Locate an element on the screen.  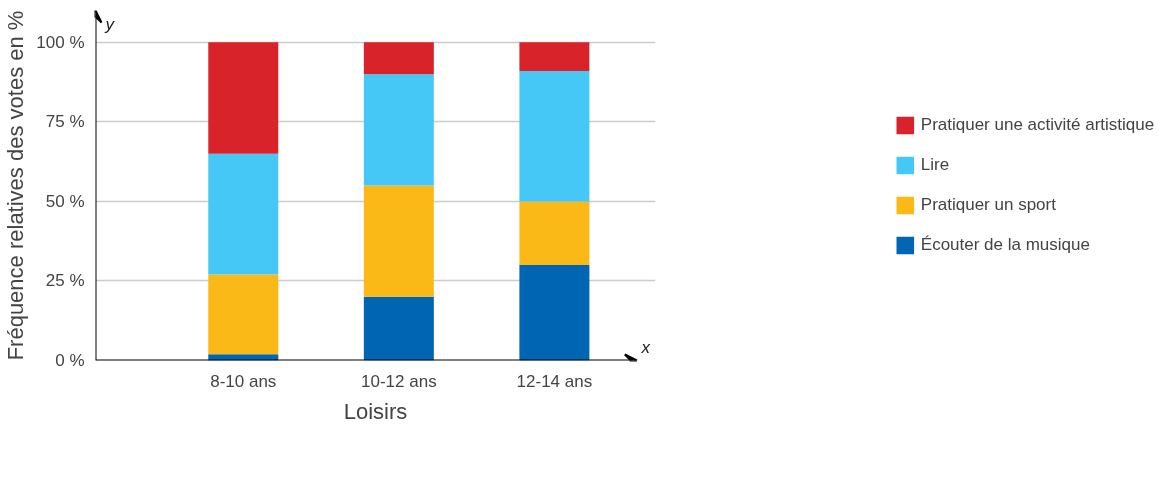
legend-label: Pratiquer une activité artistique is located at coordinates (1037, 125).